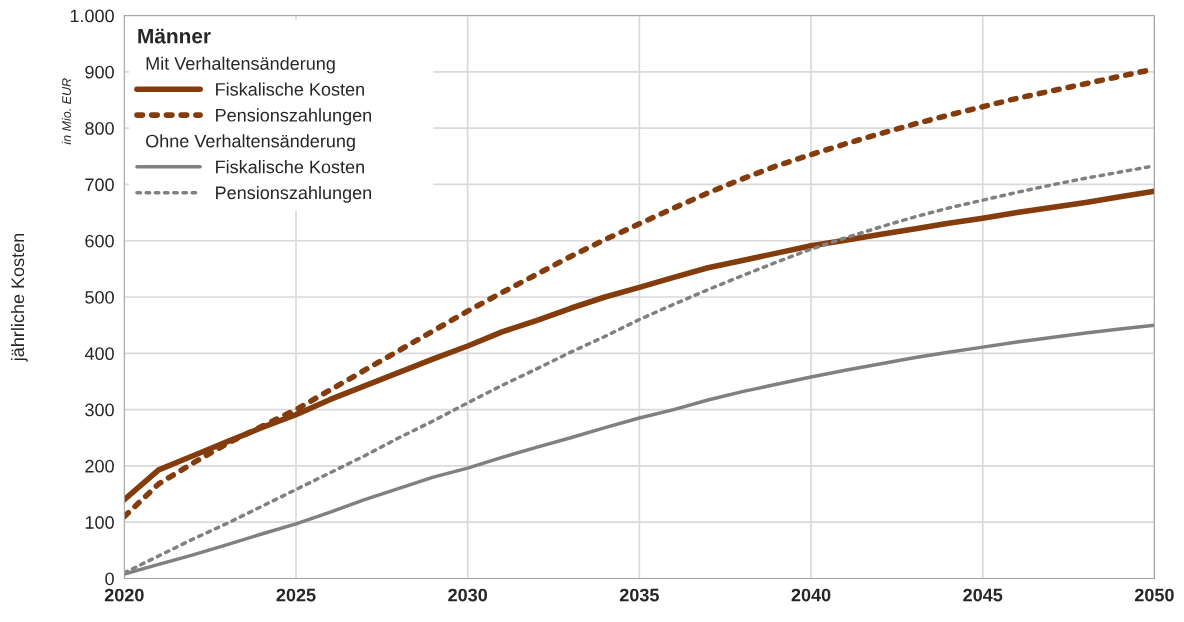 This screenshot has width=1184, height=622. I want to click on y-tick-label: 100, so click(99, 522).